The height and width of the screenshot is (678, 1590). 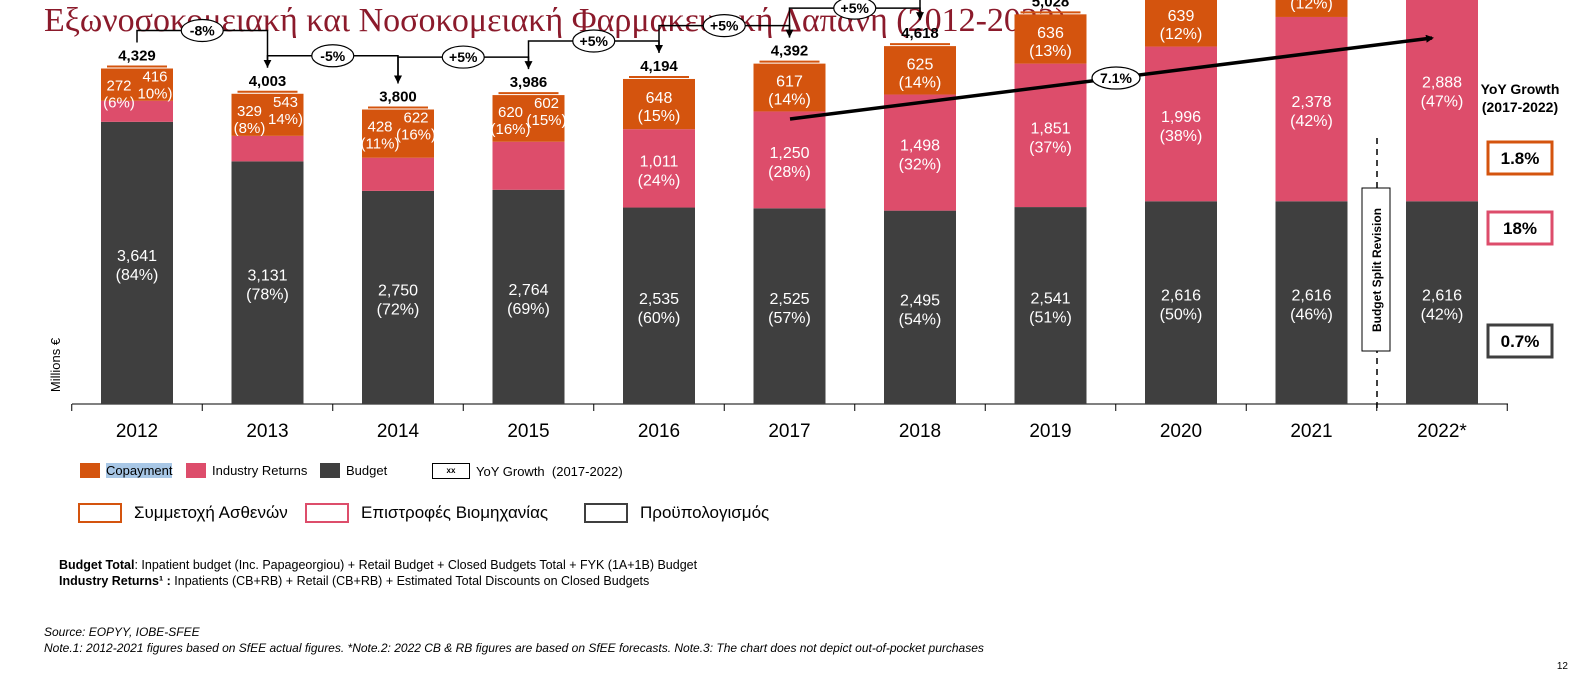 What do you see at coordinates (1050, 318) in the screenshot?
I see `data-label-budget-share: (51%)` at bounding box center [1050, 318].